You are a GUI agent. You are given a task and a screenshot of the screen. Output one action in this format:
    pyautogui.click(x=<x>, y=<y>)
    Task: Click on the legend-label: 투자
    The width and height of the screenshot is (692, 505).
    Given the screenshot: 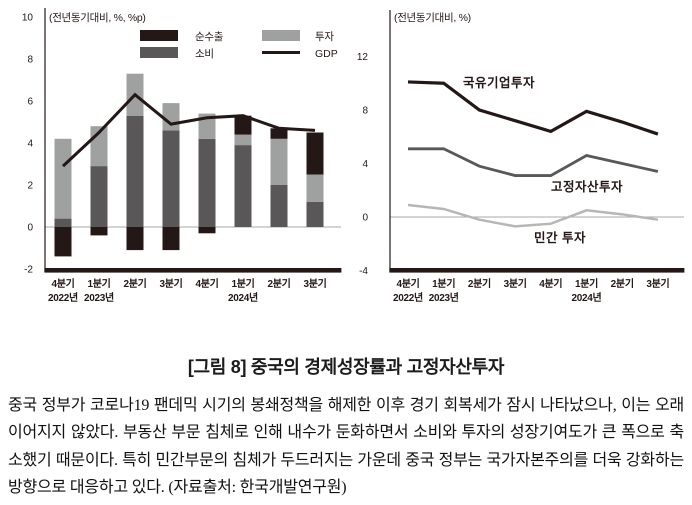 What is the action you would take?
    pyautogui.click(x=324, y=37)
    